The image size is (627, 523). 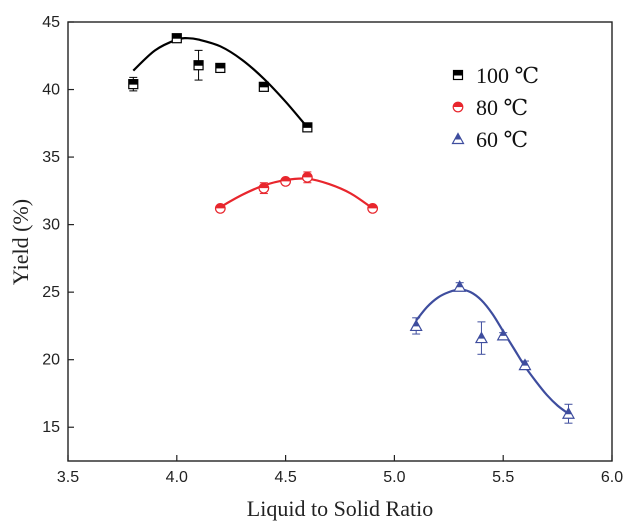 What do you see at coordinates (51, 90) in the screenshot?
I see `y-tick-label: 40` at bounding box center [51, 90].